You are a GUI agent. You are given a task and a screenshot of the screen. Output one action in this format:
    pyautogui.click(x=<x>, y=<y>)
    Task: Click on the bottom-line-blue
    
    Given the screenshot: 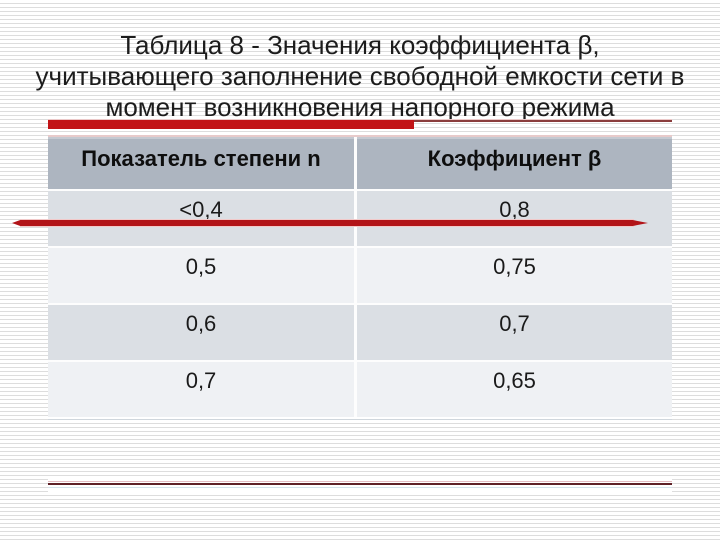 What is the action you would take?
    pyautogui.click(x=360, y=487)
    